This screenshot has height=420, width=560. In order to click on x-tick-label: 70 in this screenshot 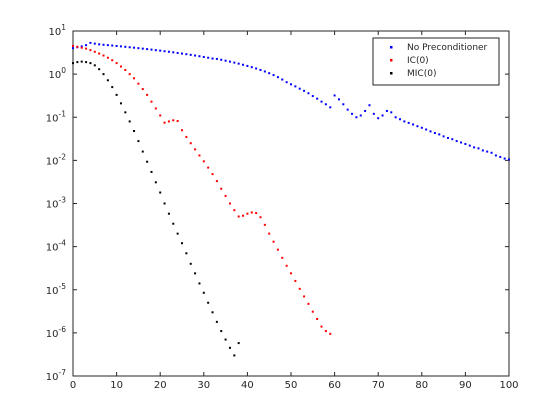, I will do `click(378, 385)`.